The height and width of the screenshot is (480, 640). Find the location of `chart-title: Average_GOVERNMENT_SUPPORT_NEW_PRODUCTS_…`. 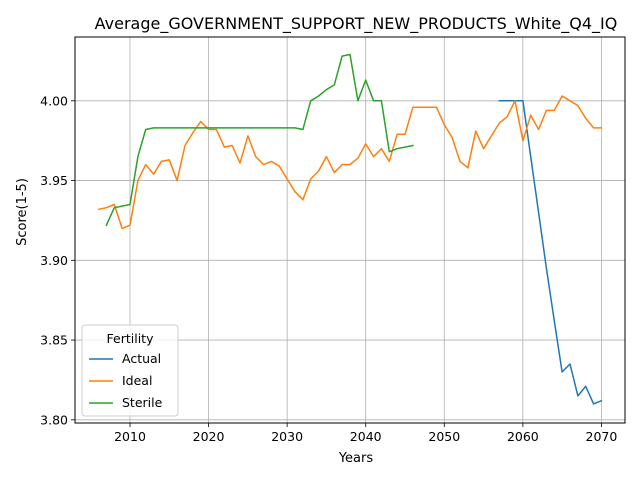

chart-title: Average_GOVERNMENT_SUPPORT_NEW_PRODUCTS_… is located at coordinates (356, 24).